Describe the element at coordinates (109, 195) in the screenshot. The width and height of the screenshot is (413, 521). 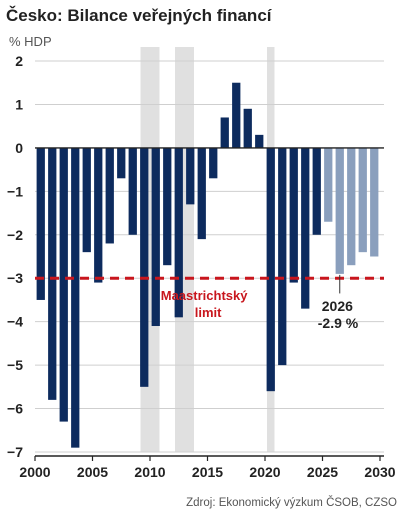
I see `bar-2006` at that location.